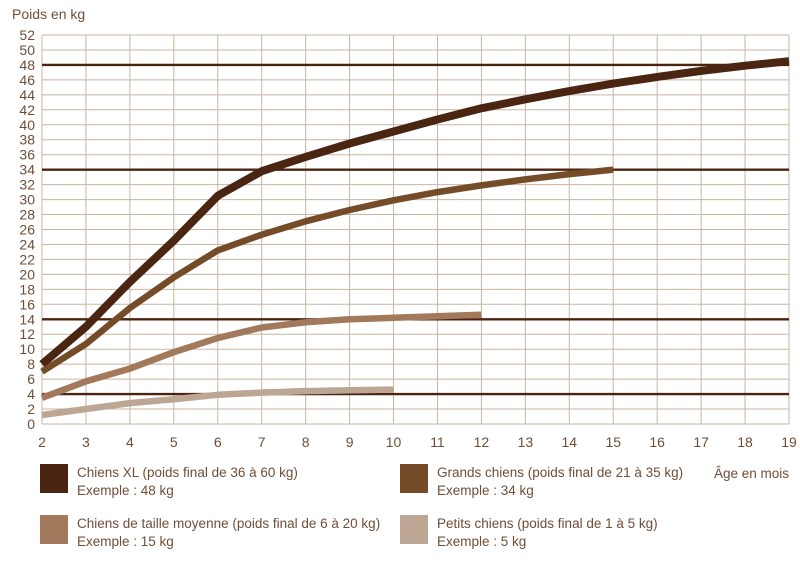  Describe the element at coordinates (701, 442) in the screenshot. I see `x-tick-label: 17` at that location.